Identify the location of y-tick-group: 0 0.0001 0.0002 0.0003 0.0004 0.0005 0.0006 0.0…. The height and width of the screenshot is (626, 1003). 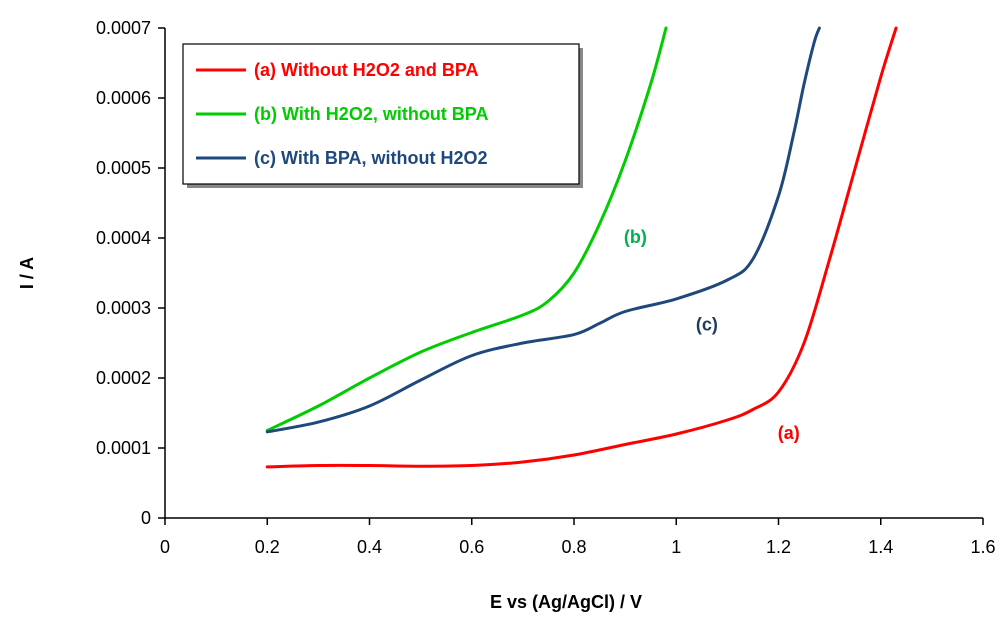
(130, 273).